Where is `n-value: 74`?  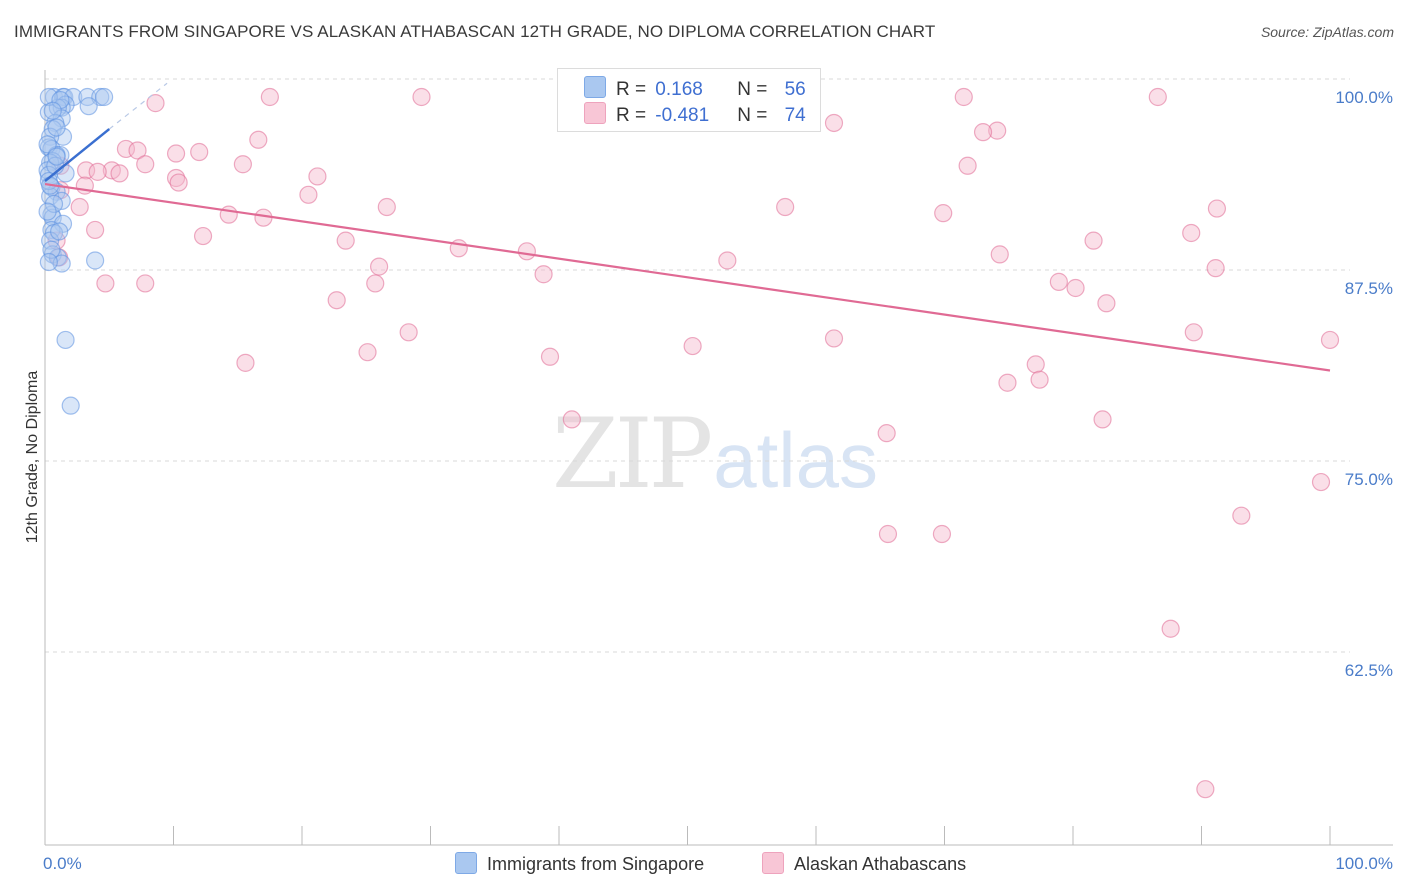 n-value: 74 is located at coordinates (795, 115).